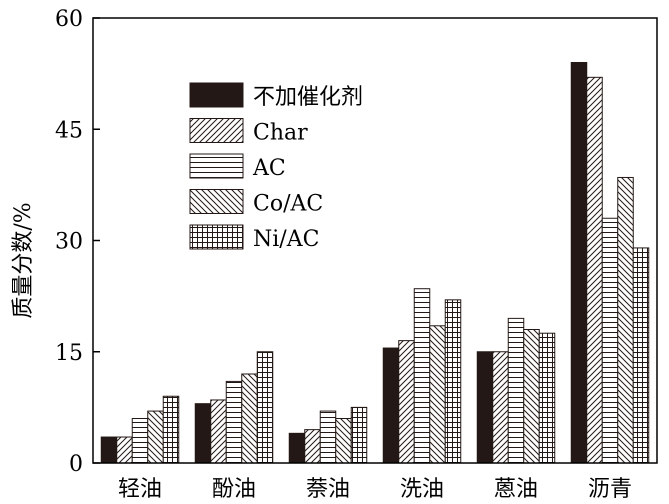 This screenshot has height=504, width=669. What do you see at coordinates (69, 242) in the screenshot?
I see `y-tick-label-30: 30` at bounding box center [69, 242].